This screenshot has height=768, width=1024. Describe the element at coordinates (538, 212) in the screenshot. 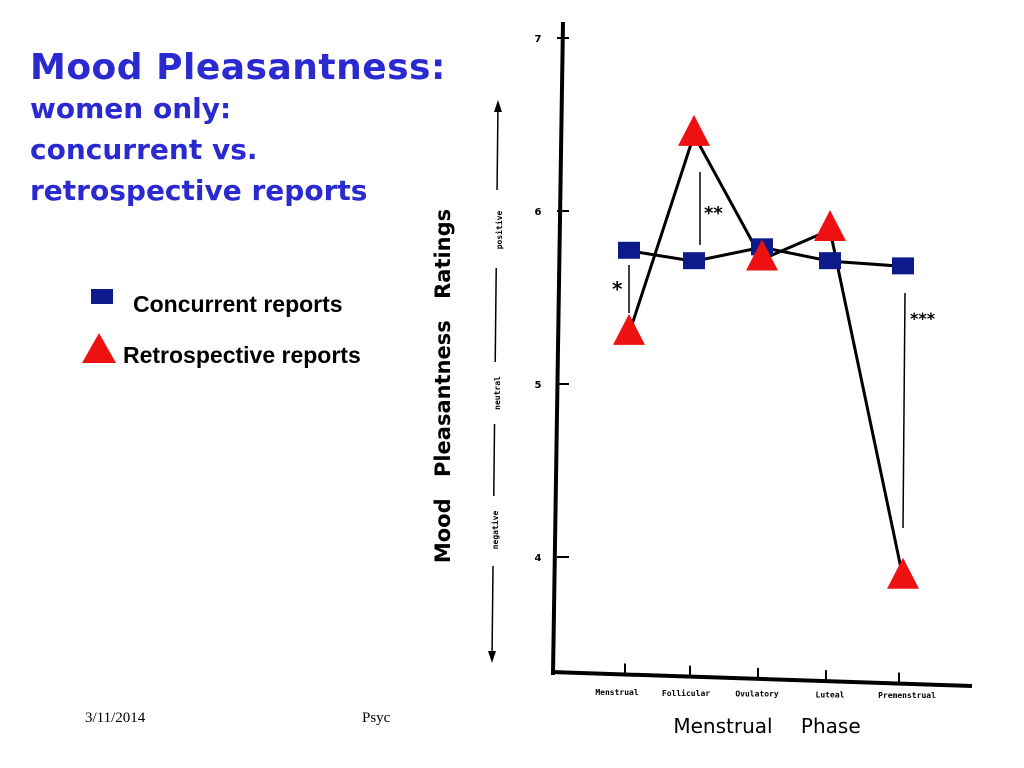

I see `y-tick-label: 6` at that location.